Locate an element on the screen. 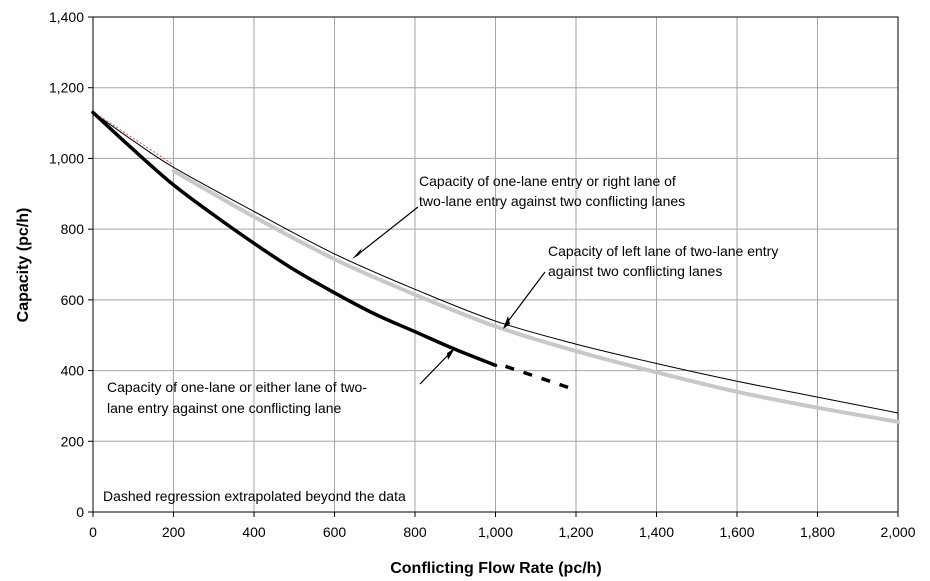 This screenshot has width=930, height=581. leader-one-conflicting is located at coordinates (435, 368).